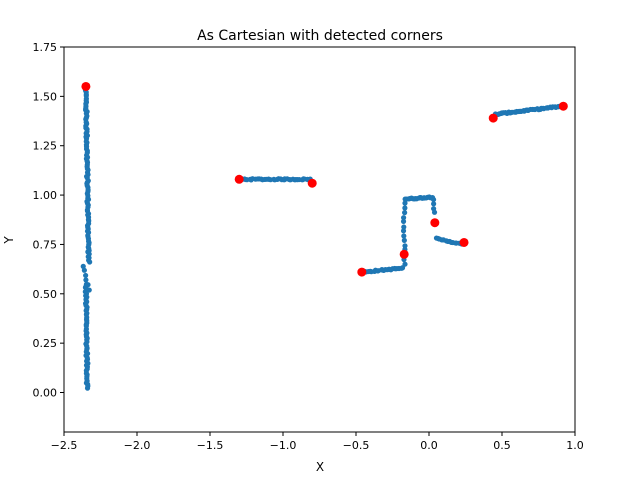 The height and width of the screenshot is (480, 640). What do you see at coordinates (45, 96) in the screenshot?
I see `y-tick-label: 1.50` at bounding box center [45, 96].